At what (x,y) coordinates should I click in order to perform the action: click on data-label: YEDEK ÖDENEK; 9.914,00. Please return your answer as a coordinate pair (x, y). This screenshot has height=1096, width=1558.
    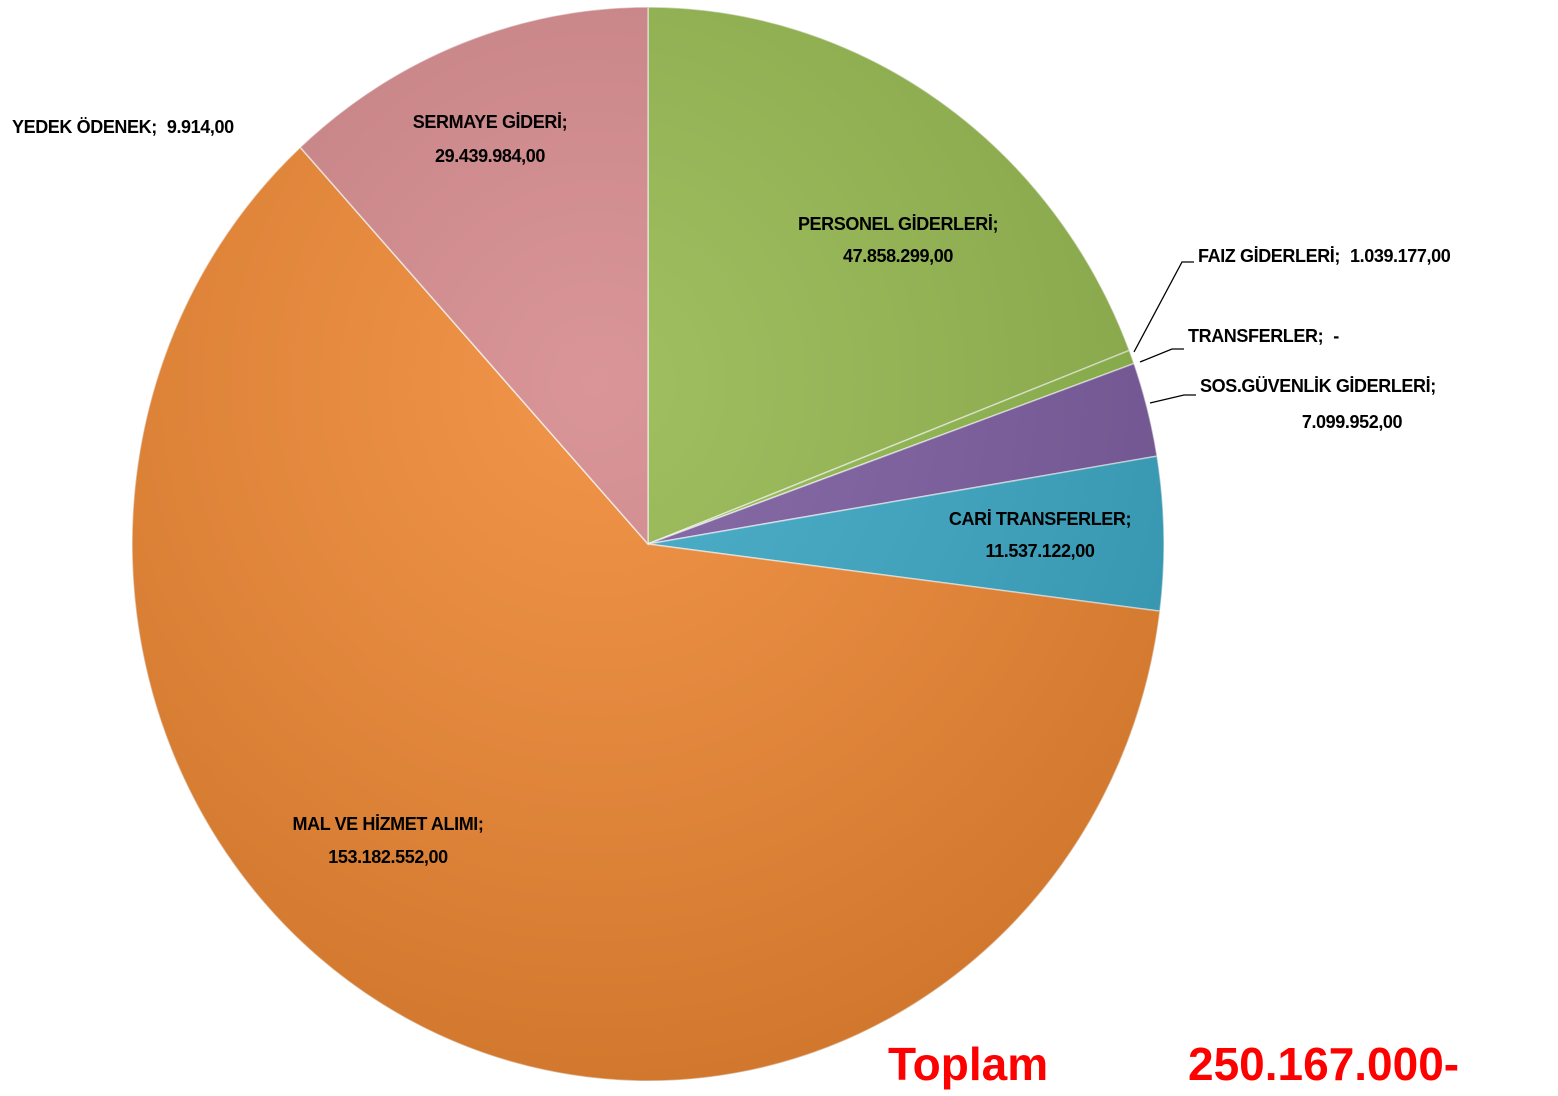
    Looking at the image, I should click on (123, 127).